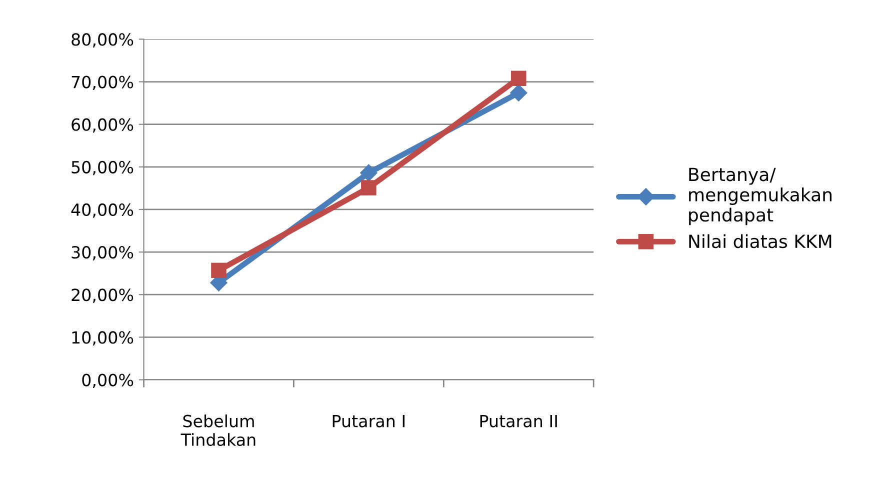 This screenshot has width=882, height=490. What do you see at coordinates (103, 338) in the screenshot?
I see `y-tick-label: 10,00%` at bounding box center [103, 338].